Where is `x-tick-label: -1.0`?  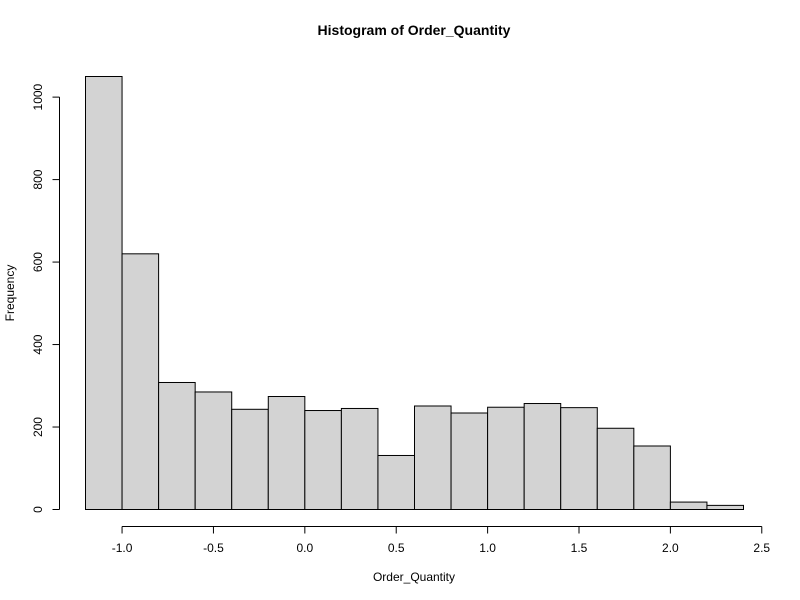 x-tick-label: -1.0 is located at coordinates (122, 548).